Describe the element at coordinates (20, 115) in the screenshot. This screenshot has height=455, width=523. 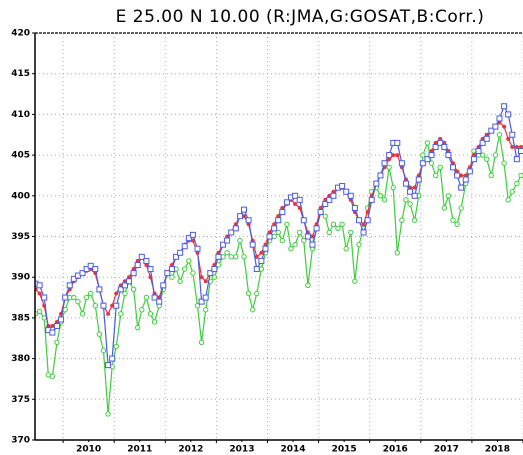
I see `y-tick-label: 410` at that location.